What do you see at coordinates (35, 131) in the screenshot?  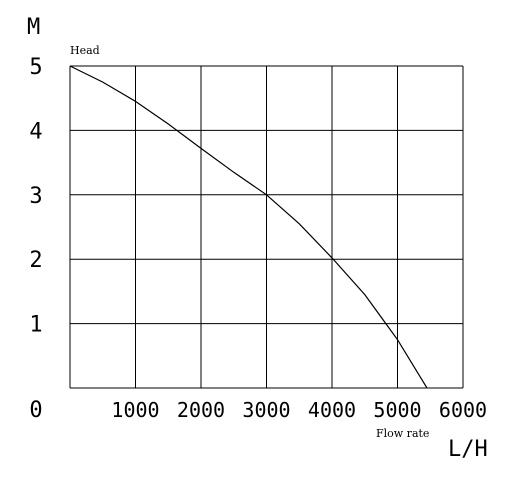 I see `y-tick-label: 4` at bounding box center [35, 131].